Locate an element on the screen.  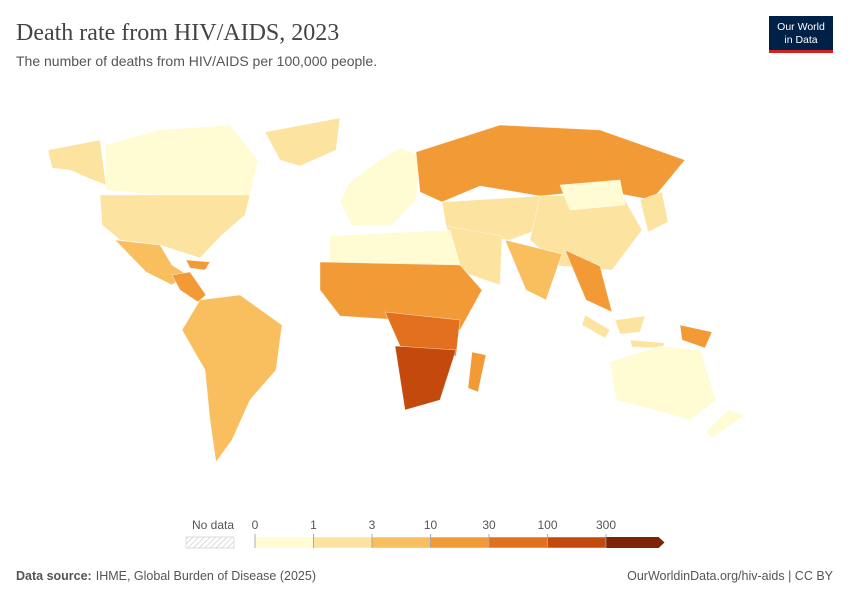
legend: 0 1 3 10 30 100 300 is located at coordinates (458, 533).